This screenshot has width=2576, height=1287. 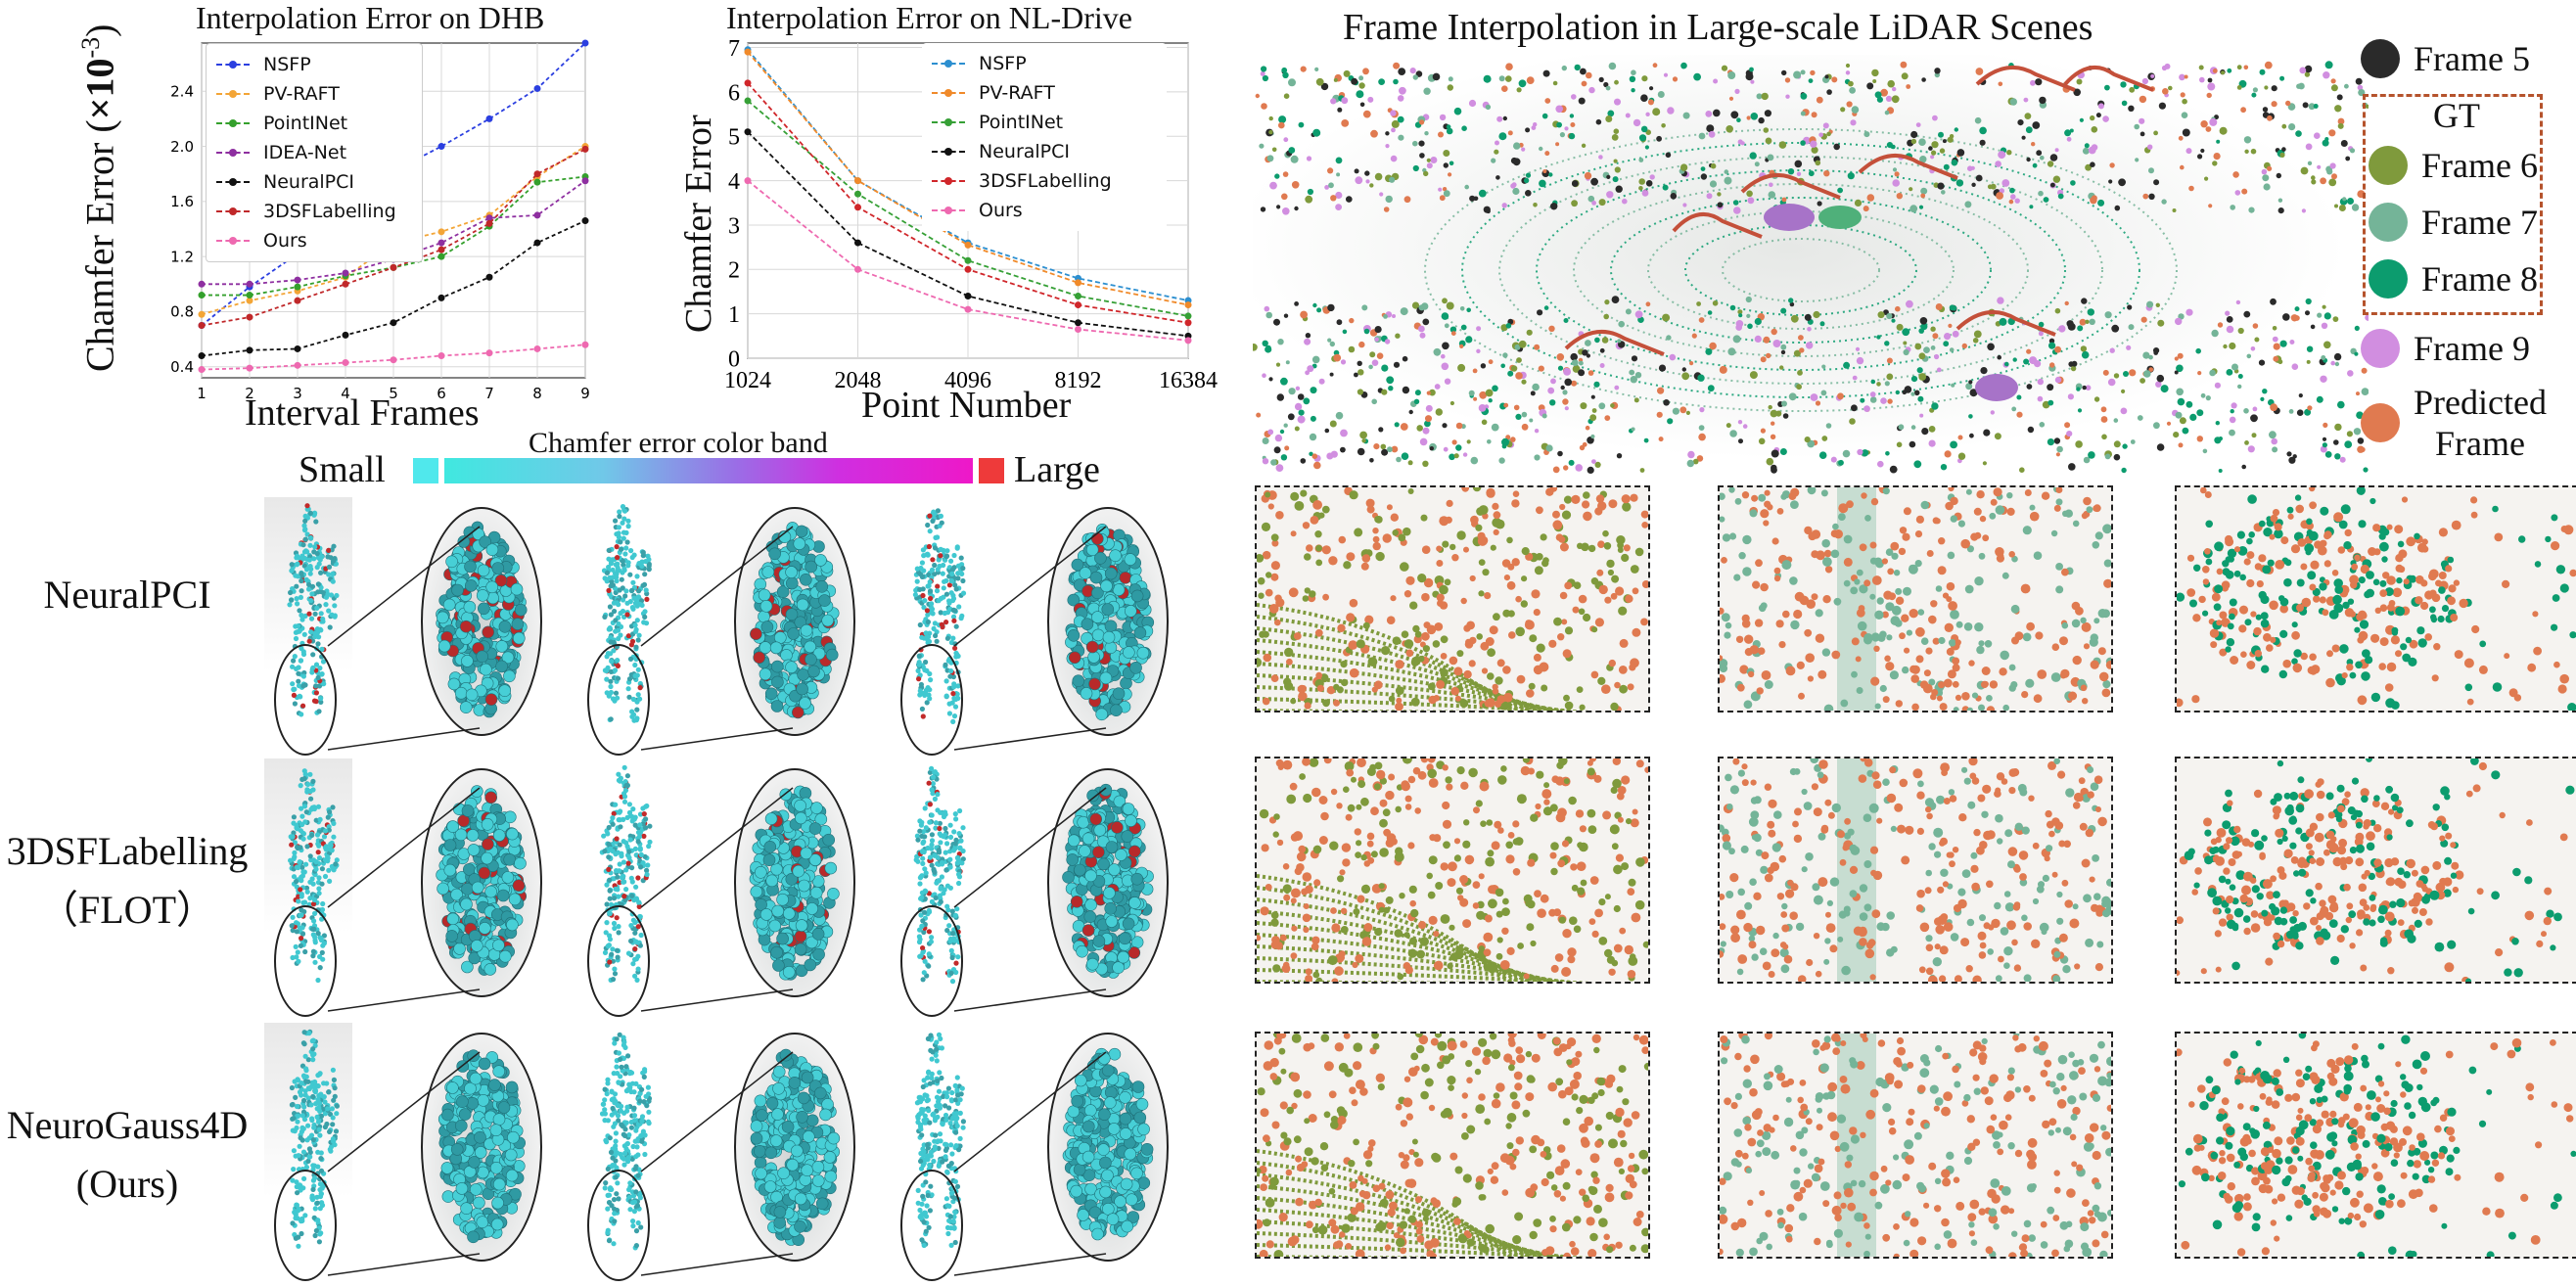 I want to click on method-name: 3DSFLabelling, so click(x=127, y=851).